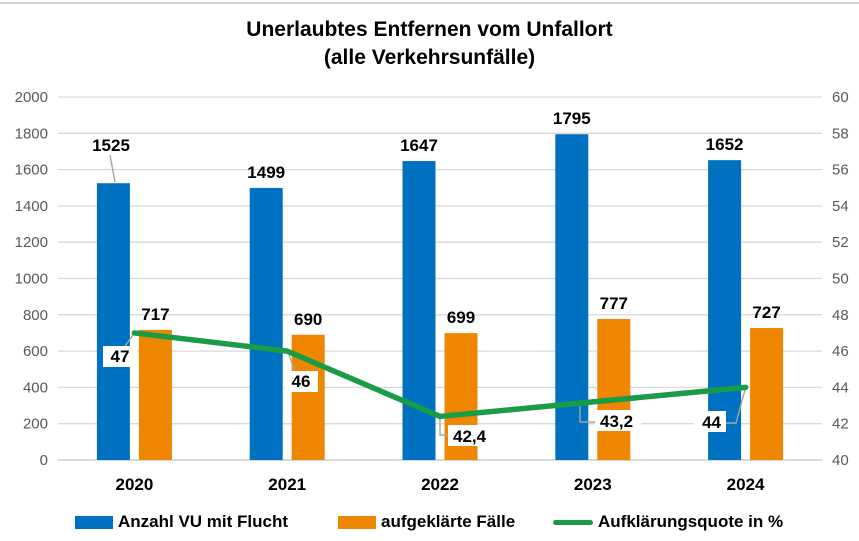 This screenshot has height=541, width=859. What do you see at coordinates (35, 351) in the screenshot?
I see `left-axis-tick: 600` at bounding box center [35, 351].